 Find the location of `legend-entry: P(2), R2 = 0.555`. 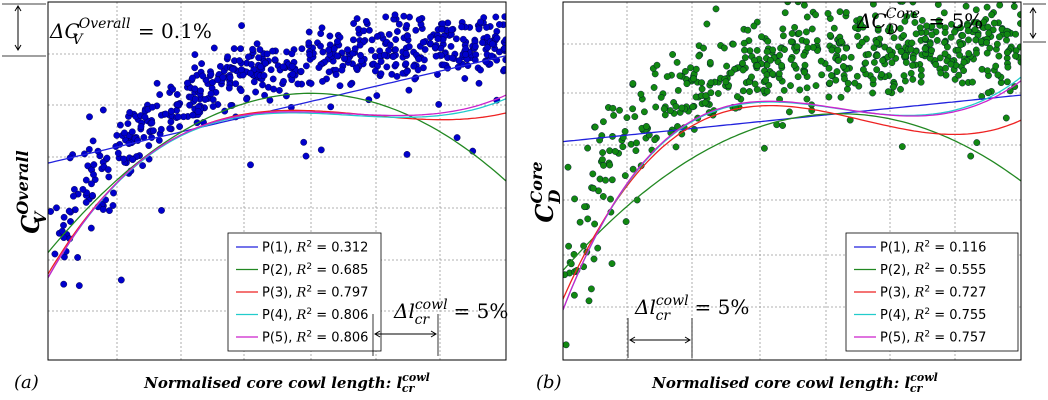

legend-entry: P(2), R2 = 0.555 is located at coordinates (933, 270).